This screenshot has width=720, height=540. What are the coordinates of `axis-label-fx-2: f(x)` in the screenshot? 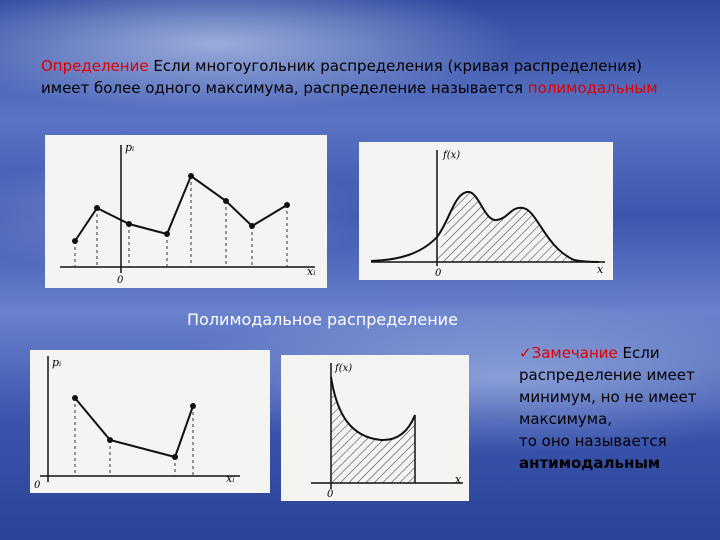 It's located at (343, 368).